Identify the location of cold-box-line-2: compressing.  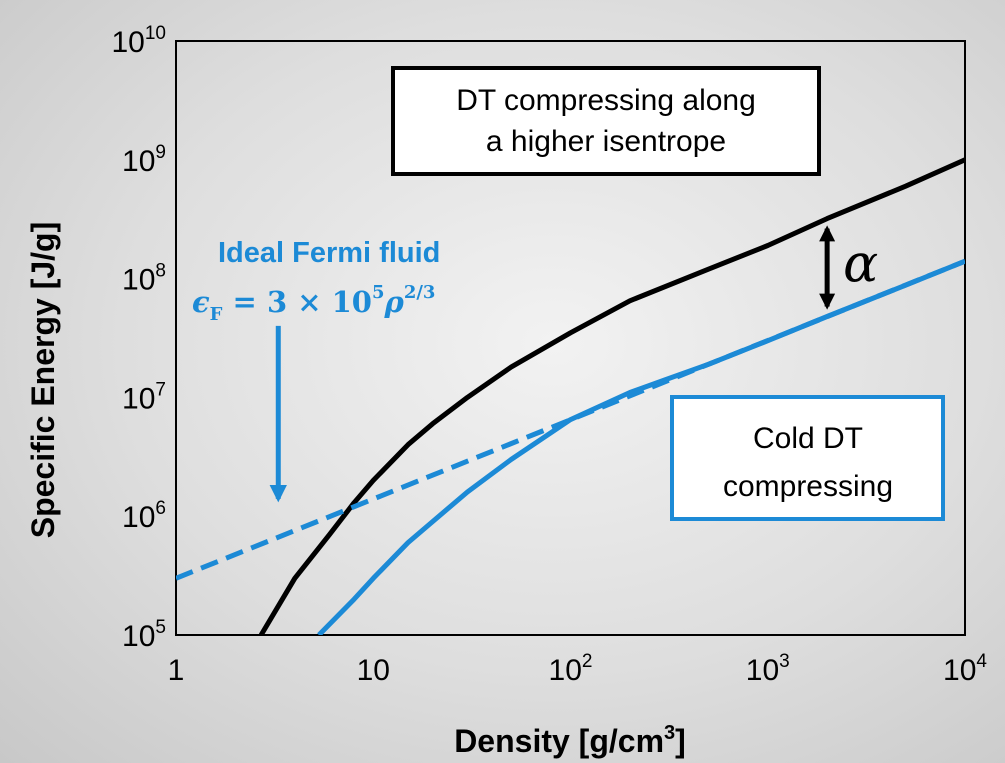
(808, 486).